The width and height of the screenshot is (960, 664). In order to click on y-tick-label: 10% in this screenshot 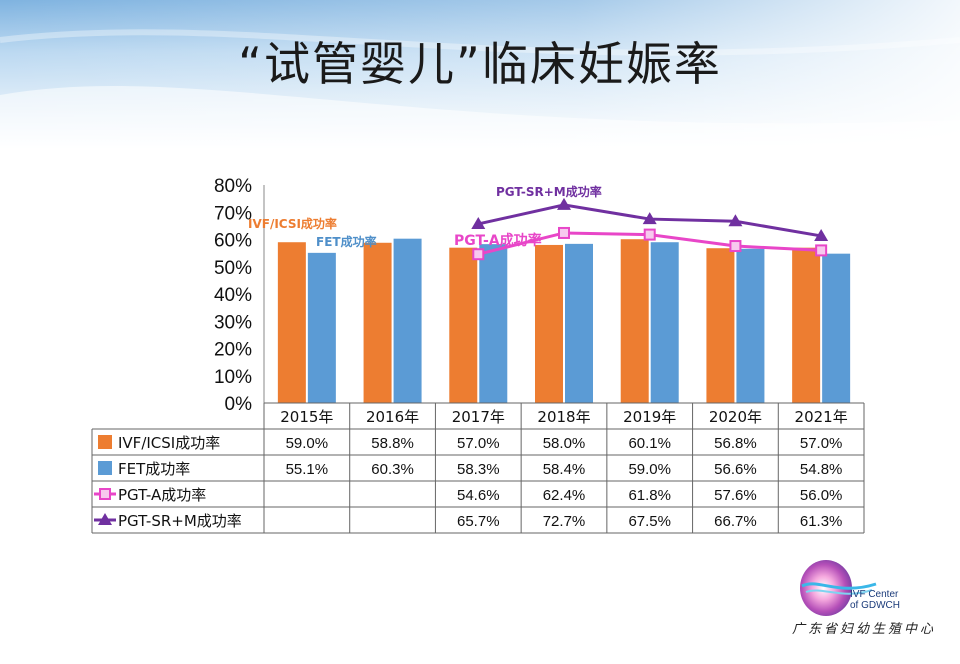, I will do `click(233, 377)`.